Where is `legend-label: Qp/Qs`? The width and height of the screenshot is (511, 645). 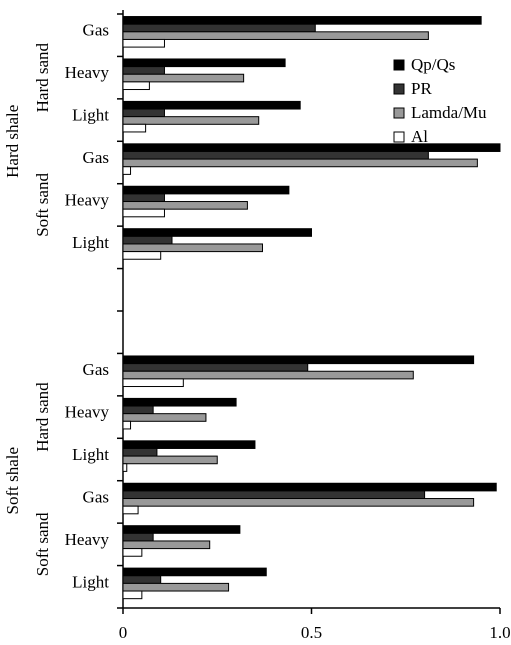 legend-label: Qp/Qs is located at coordinates (433, 64).